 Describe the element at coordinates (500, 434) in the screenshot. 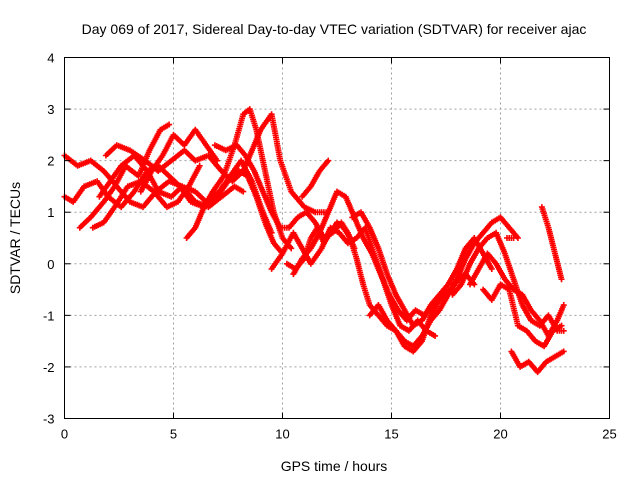

I see `x-tick-label: 20` at that location.